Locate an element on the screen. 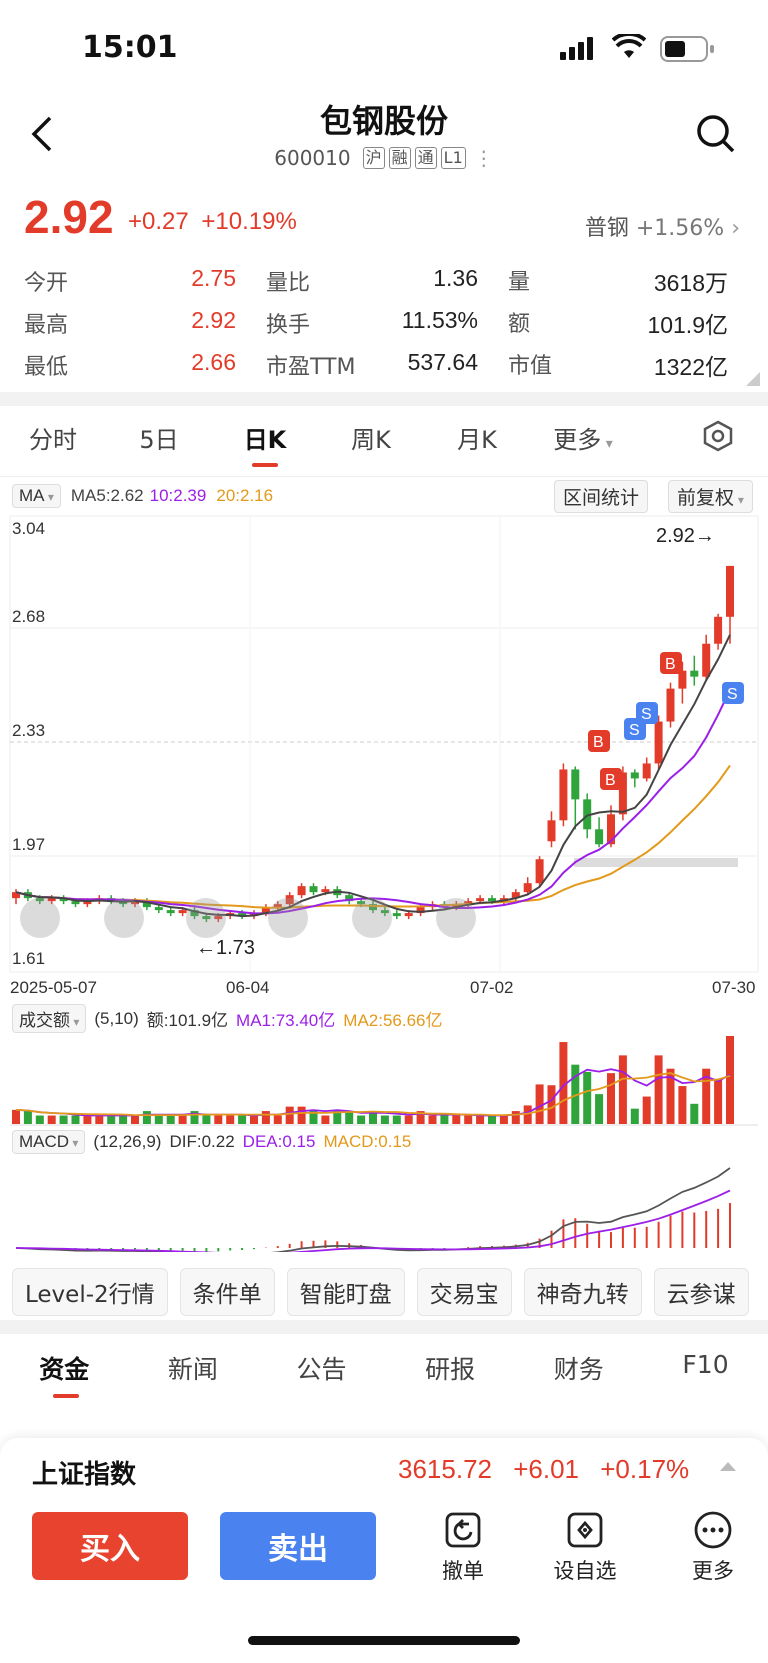 The height and width of the screenshot is (1663, 768). tab-weekly-k: 周K is located at coordinates (371, 440).